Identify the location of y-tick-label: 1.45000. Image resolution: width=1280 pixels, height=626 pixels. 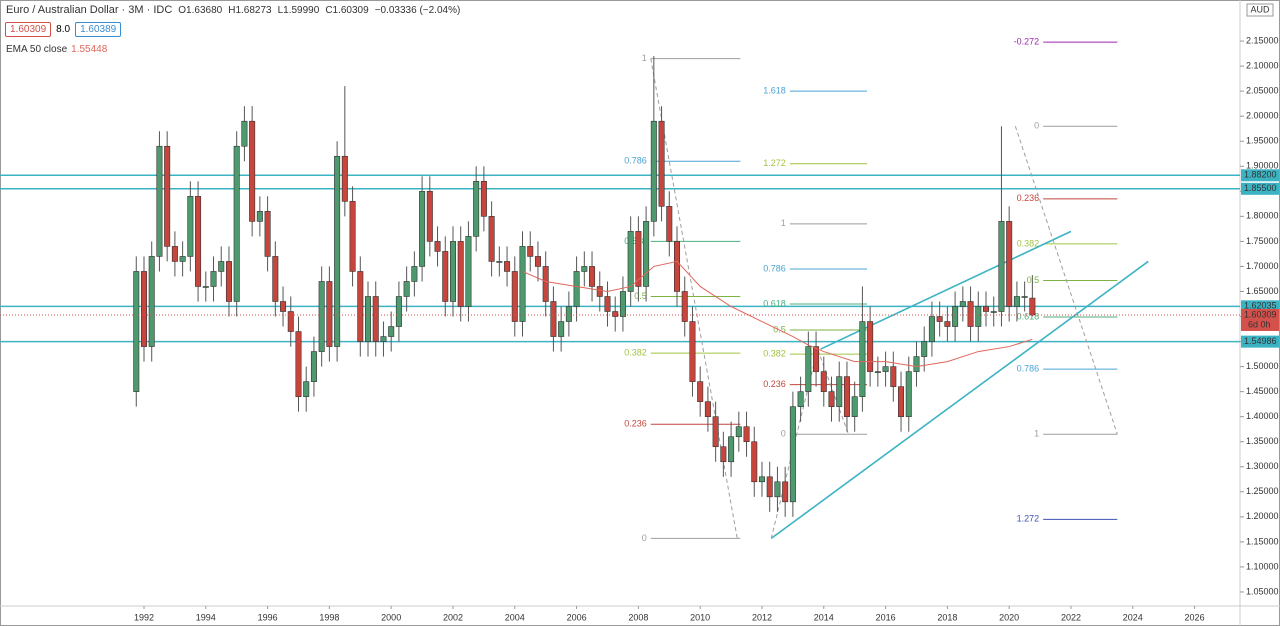
(1262, 391).